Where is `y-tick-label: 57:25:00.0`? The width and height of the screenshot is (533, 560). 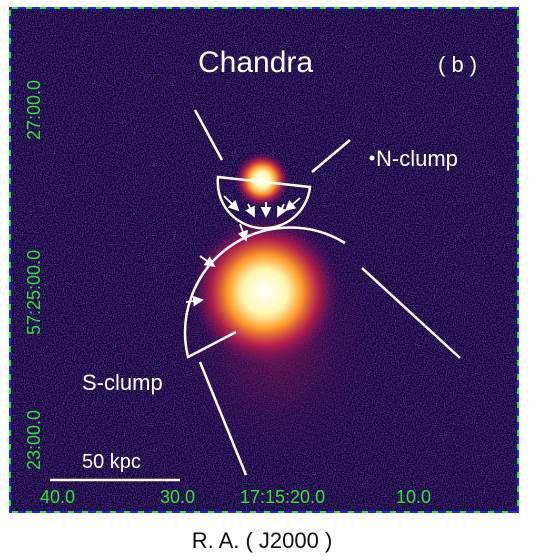
y-tick-label: 57:25:00.0 is located at coordinates (34, 292).